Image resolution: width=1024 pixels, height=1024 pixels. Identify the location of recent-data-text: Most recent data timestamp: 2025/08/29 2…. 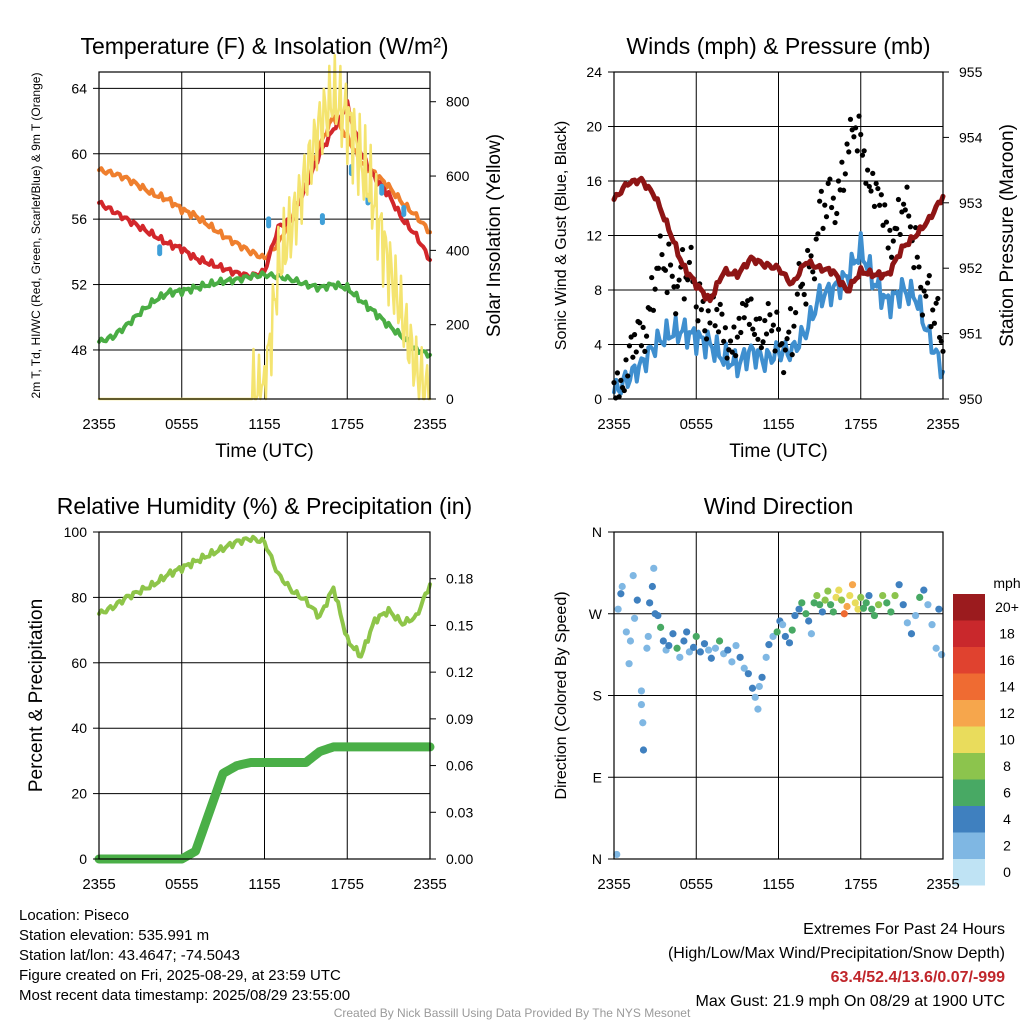
(185, 995).